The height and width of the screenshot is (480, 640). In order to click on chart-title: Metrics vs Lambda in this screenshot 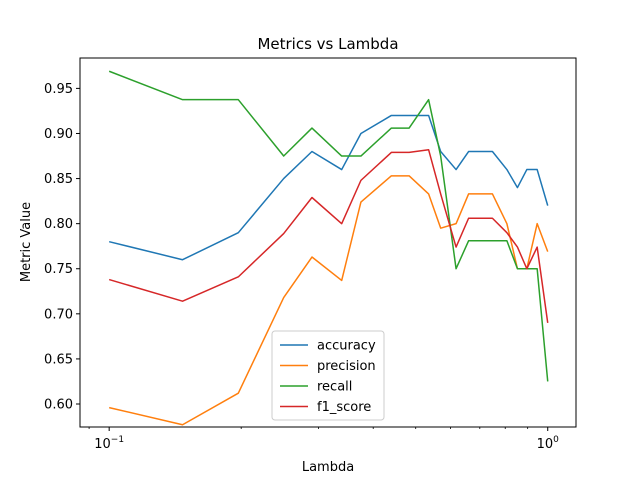, I will do `click(327, 44)`.